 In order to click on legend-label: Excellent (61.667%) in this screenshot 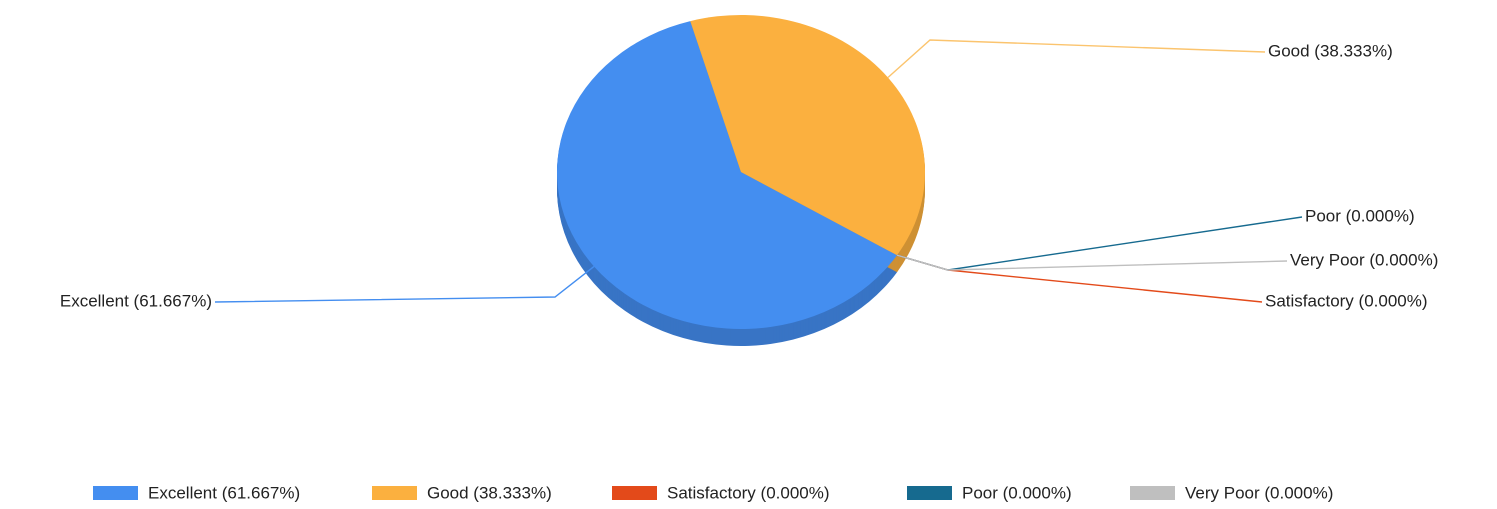, I will do `click(224, 492)`.